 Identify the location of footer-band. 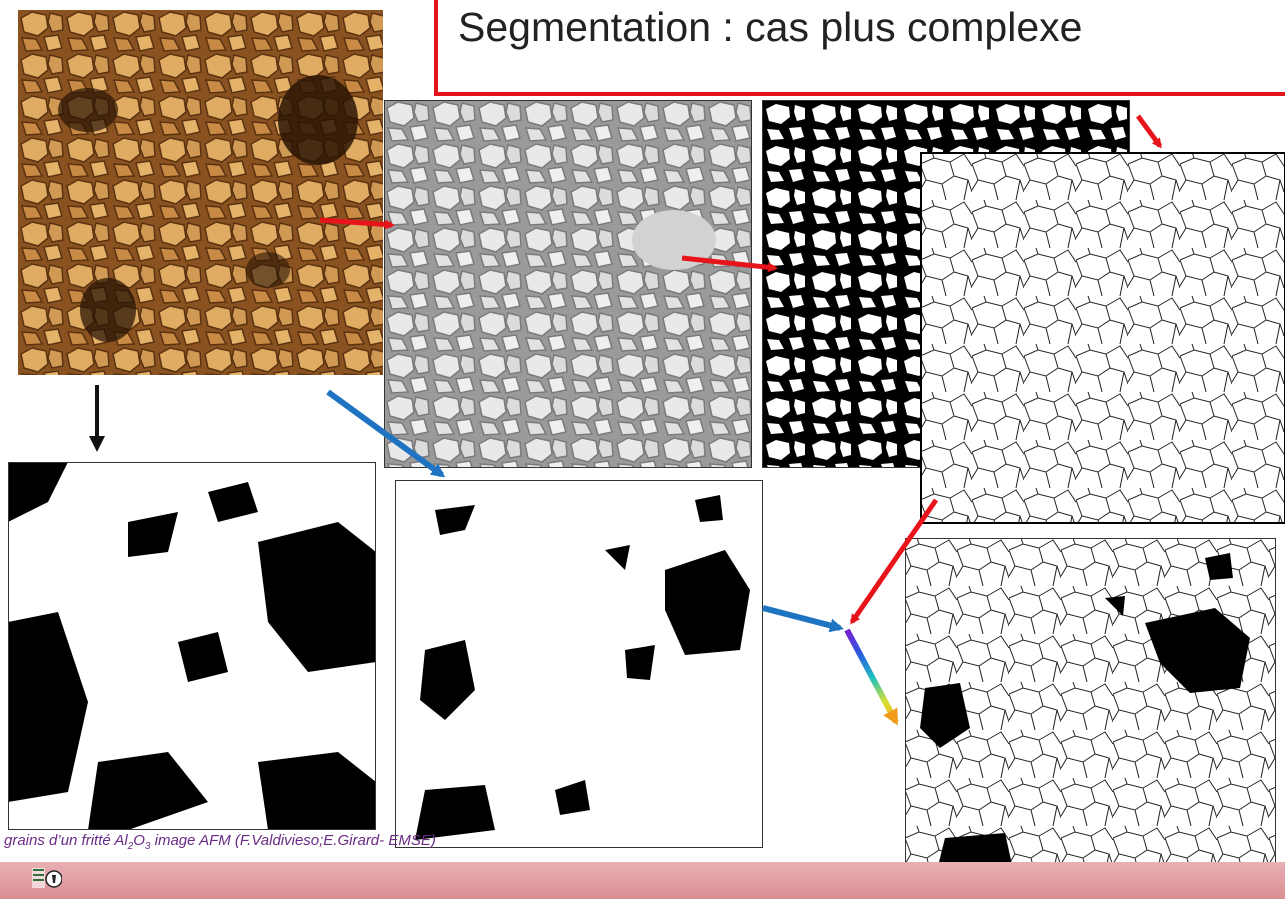
(642, 880).